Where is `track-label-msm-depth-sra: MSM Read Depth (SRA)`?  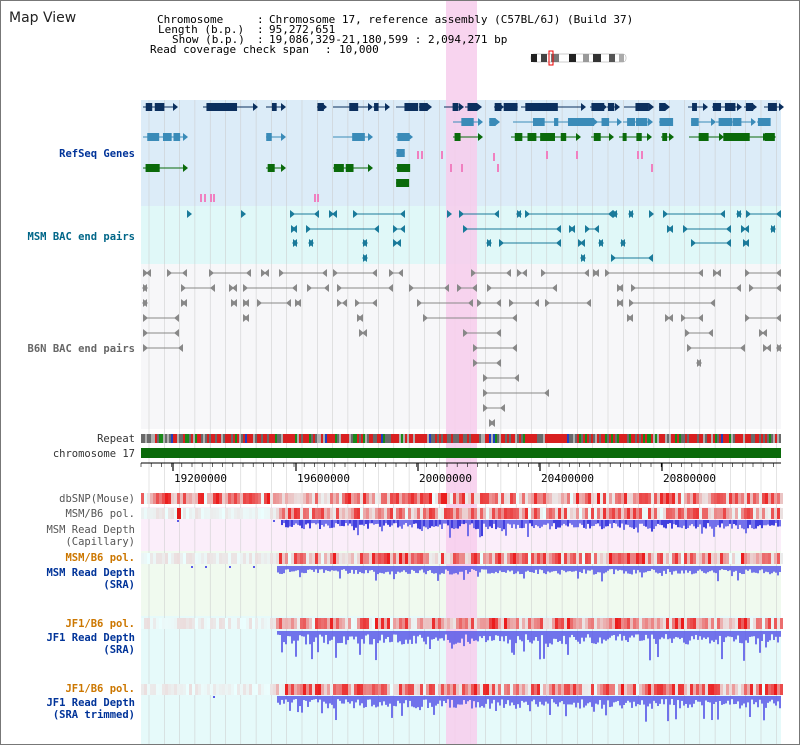 track-label-msm-depth-sra: MSM Read Depth (SRA) is located at coordinates (90, 579).